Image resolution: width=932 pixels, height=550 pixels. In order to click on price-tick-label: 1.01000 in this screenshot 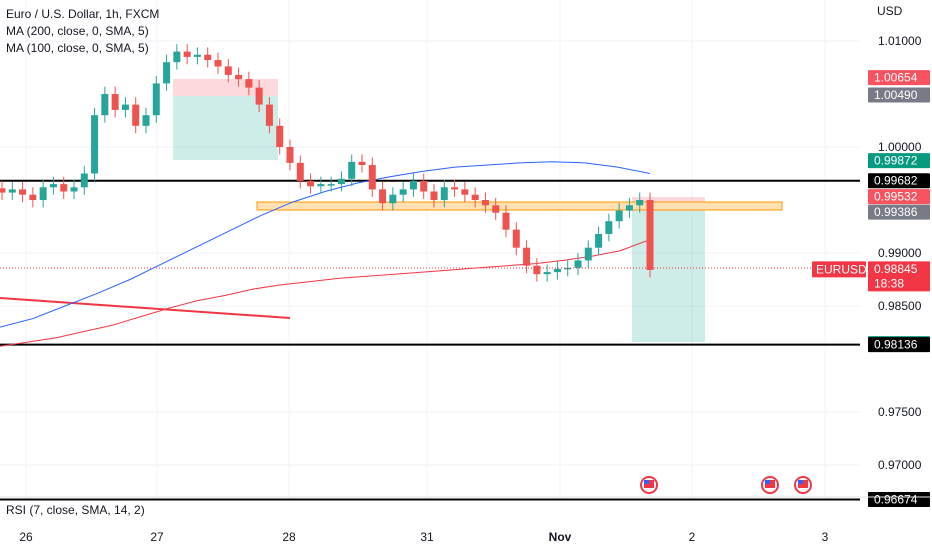, I will do `click(900, 41)`.